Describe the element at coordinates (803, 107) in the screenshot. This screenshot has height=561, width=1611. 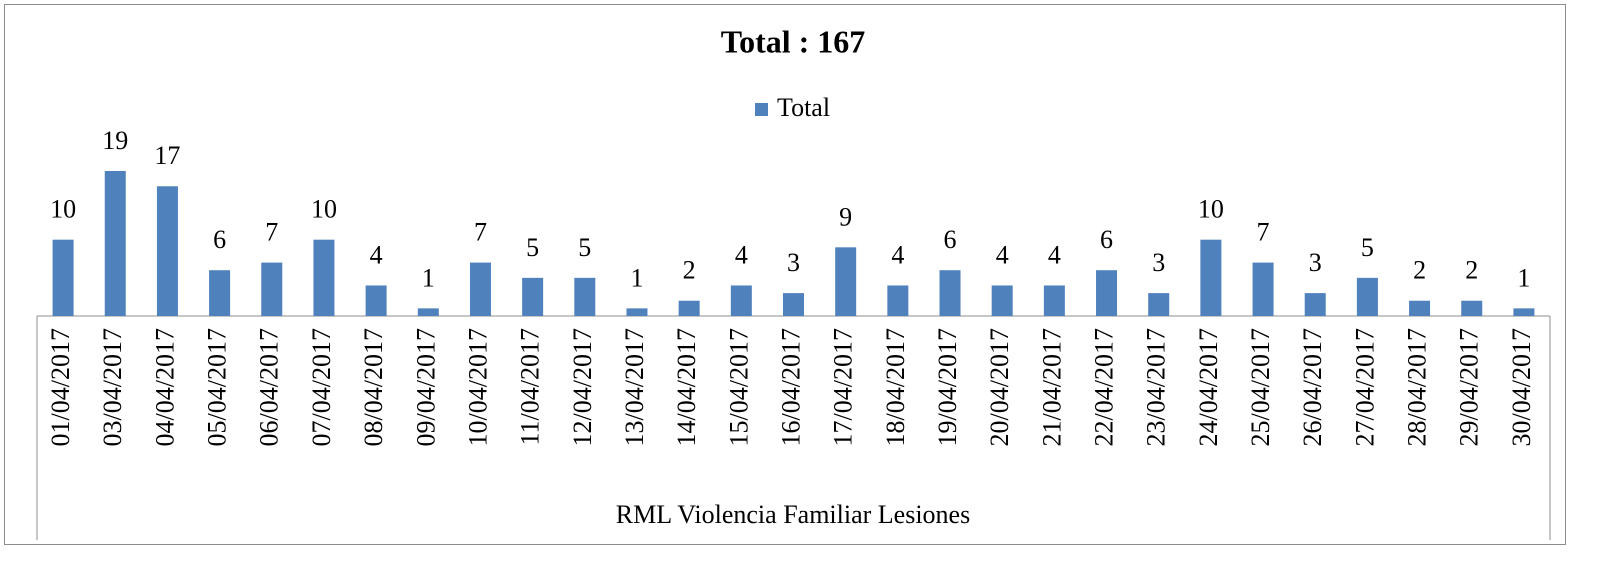
I see `legend-label: Total` at that location.